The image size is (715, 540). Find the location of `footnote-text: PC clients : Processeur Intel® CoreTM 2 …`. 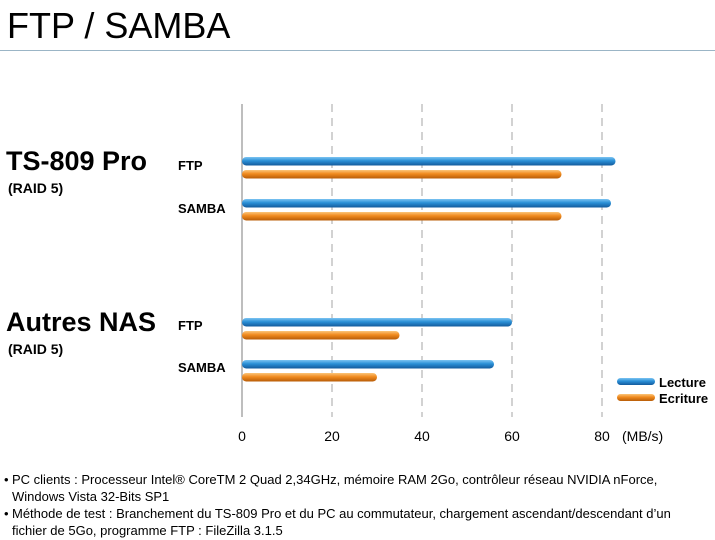

footnote-text: PC clients : Processeur Intel® CoreTM 2 … is located at coordinates (335, 488).